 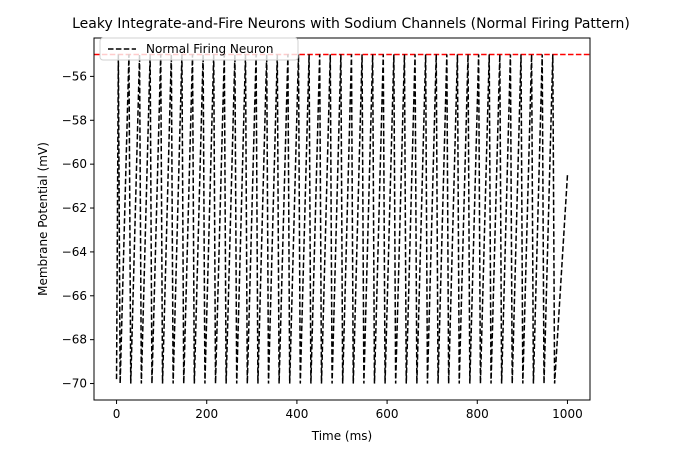 What do you see at coordinates (74, 340) in the screenshot?
I see `y-tick-label: −68` at bounding box center [74, 340].